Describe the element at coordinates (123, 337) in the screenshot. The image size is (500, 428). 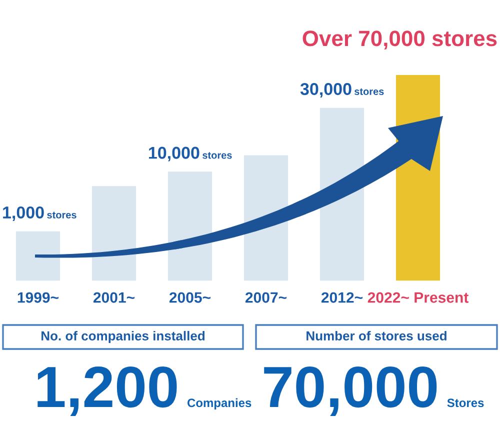
I see `text: No. of companies installed` at that location.